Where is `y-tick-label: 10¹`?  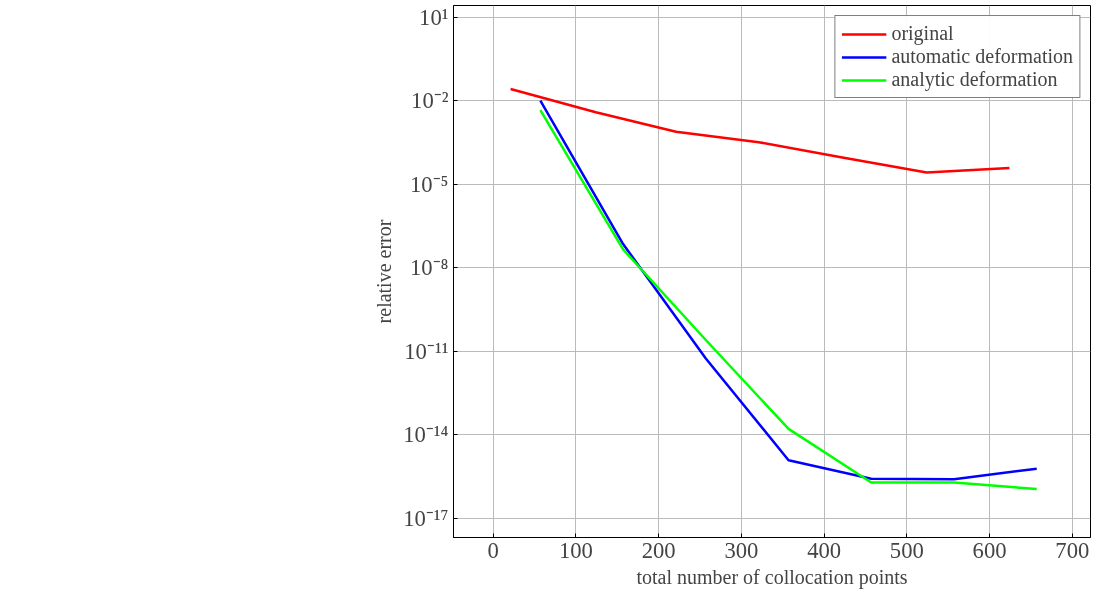
y-tick-label: 10¹ is located at coordinates (434, 17).